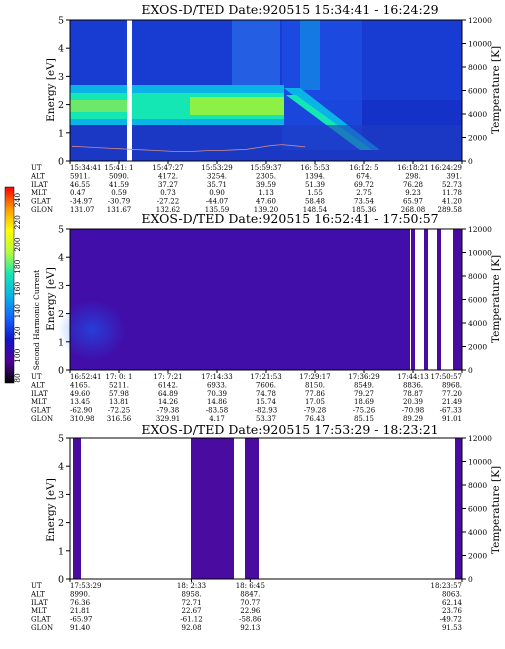 Image resolution: width=505 pixels, height=649 pixels. What do you see at coordinates (363, 168) in the screenshot?
I see `table-cell: 16:12: 5` at bounding box center [363, 168].